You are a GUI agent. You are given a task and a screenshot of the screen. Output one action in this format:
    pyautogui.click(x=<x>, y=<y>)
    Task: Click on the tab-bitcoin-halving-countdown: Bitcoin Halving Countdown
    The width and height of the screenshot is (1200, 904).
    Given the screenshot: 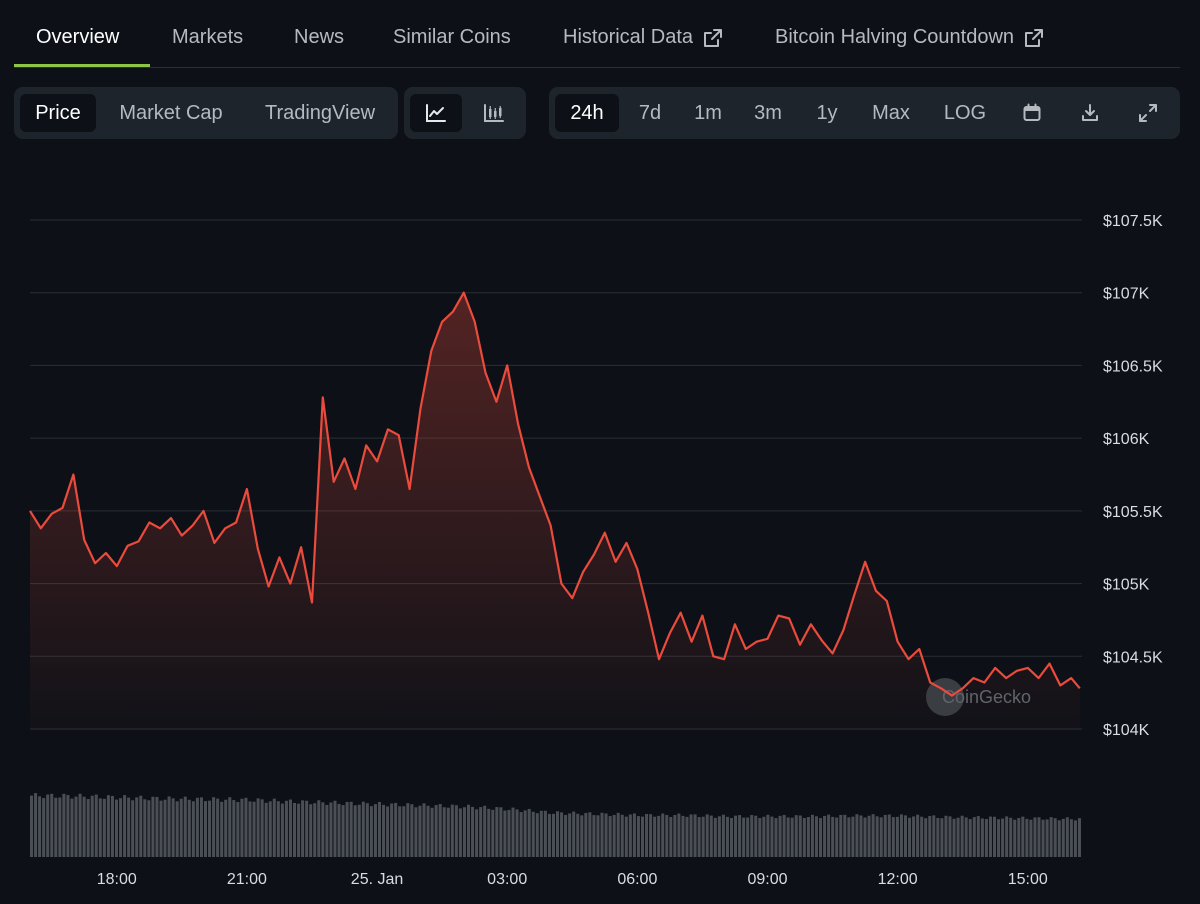 What is the action you would take?
    pyautogui.click(x=909, y=37)
    